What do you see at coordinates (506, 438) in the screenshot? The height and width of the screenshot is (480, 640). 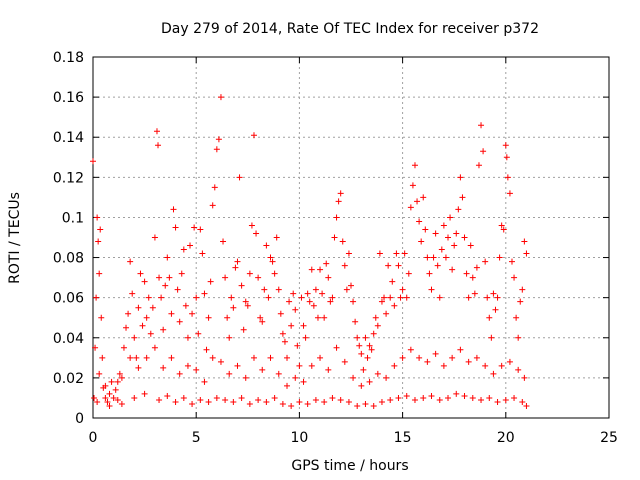 I see `x-tick-label: 20` at bounding box center [506, 438].